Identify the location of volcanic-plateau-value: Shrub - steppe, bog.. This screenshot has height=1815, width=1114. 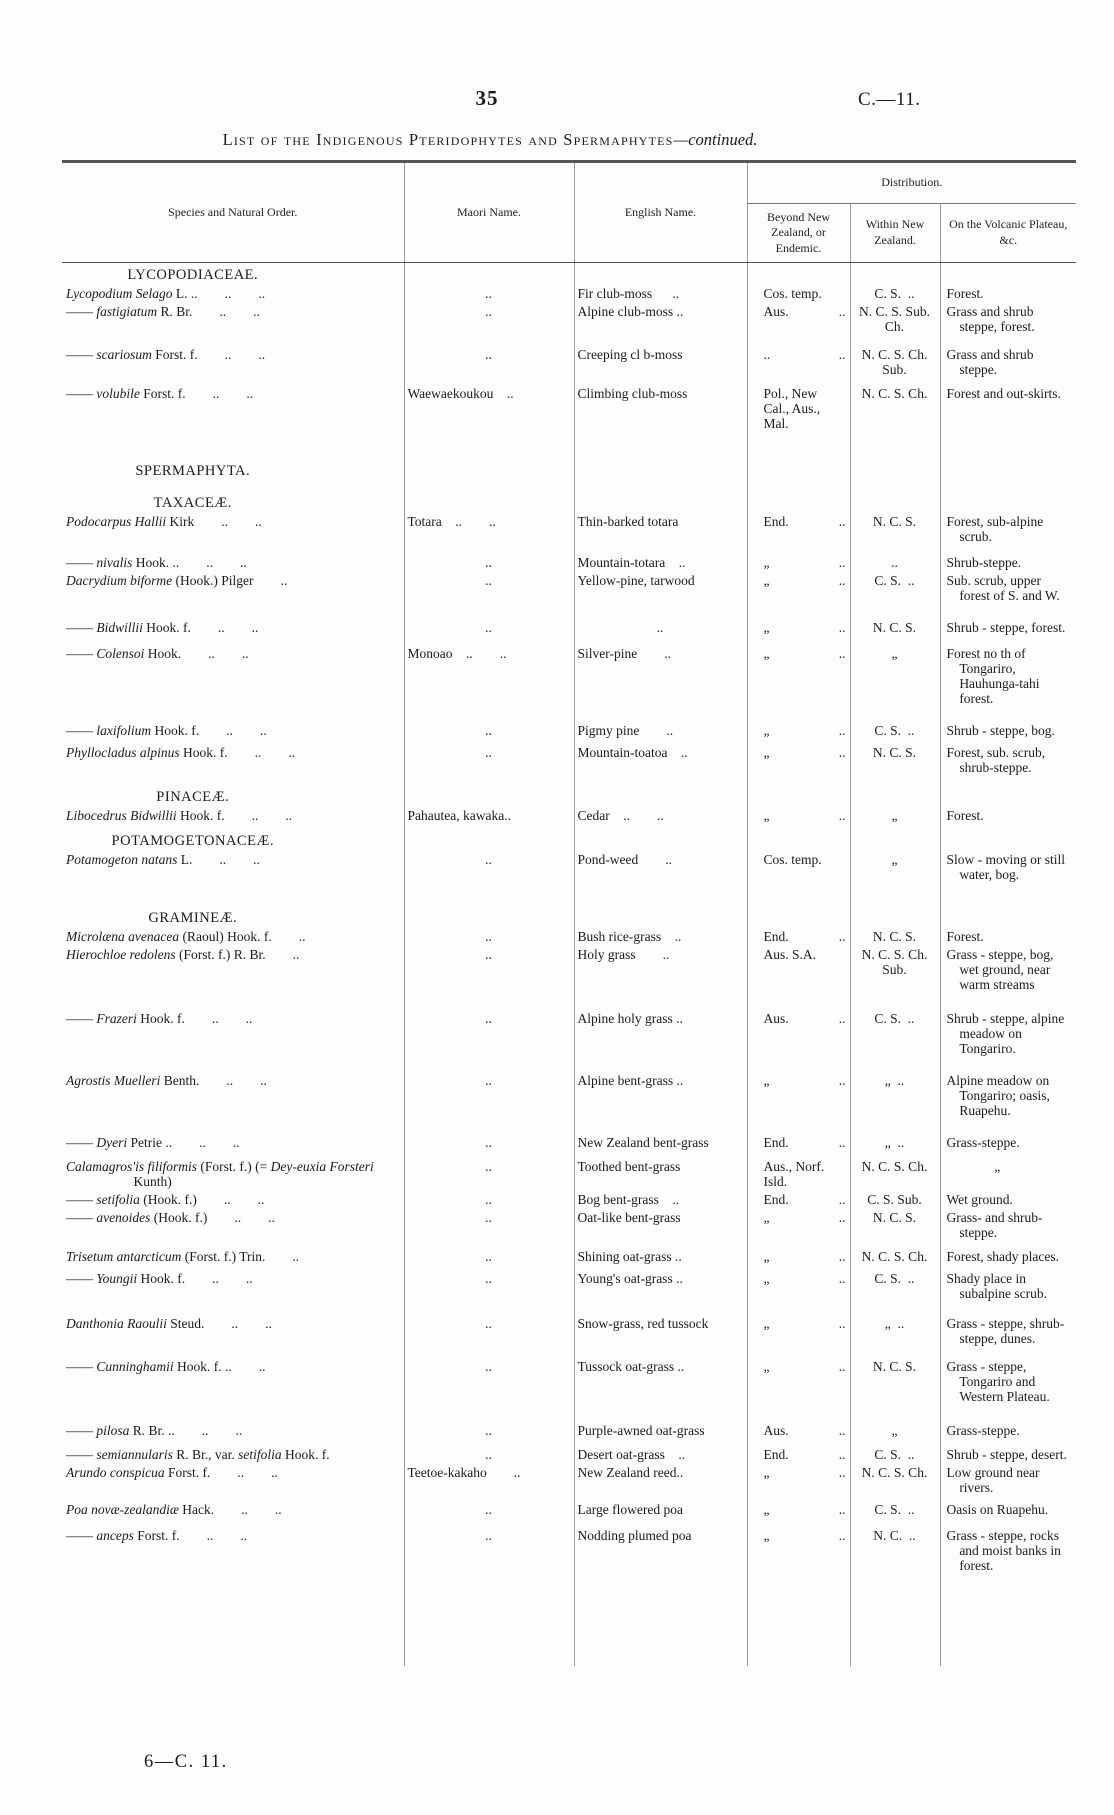
(1000, 730).